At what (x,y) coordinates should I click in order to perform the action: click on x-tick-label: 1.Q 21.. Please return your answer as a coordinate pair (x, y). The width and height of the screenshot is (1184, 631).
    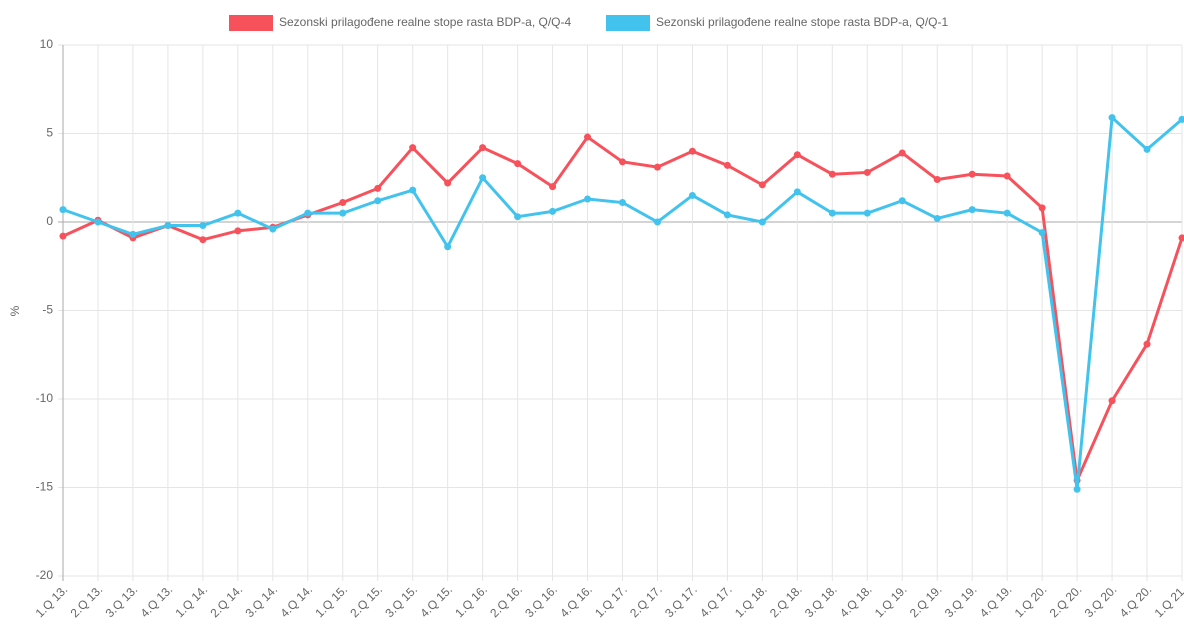
    Looking at the image, I should click on (1168, 601).